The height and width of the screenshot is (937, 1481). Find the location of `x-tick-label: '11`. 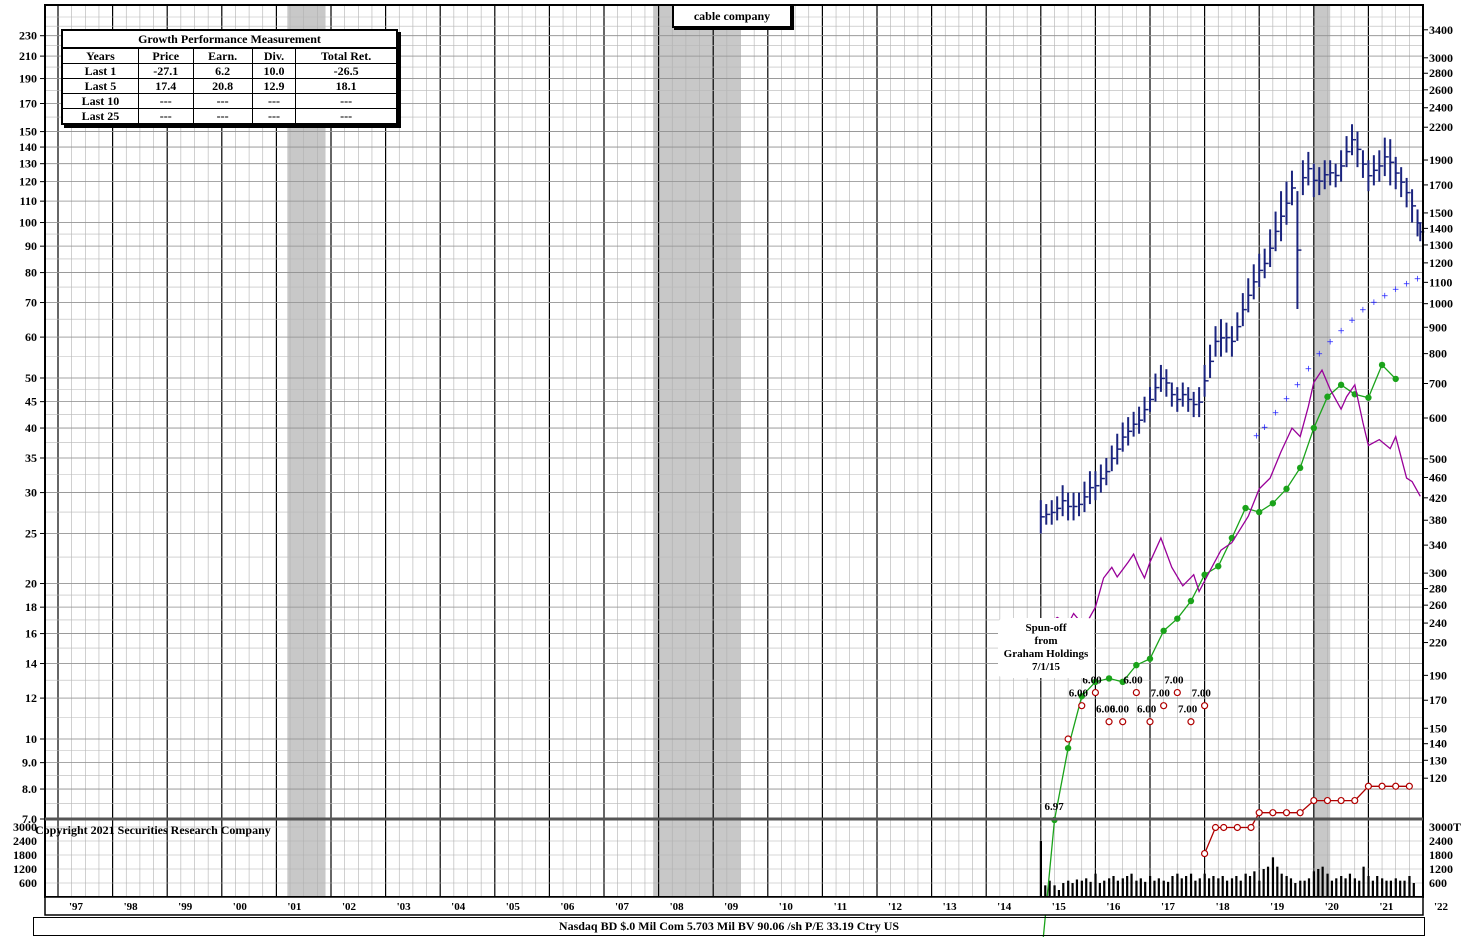

x-tick-label: '11 is located at coordinates (840, 907).